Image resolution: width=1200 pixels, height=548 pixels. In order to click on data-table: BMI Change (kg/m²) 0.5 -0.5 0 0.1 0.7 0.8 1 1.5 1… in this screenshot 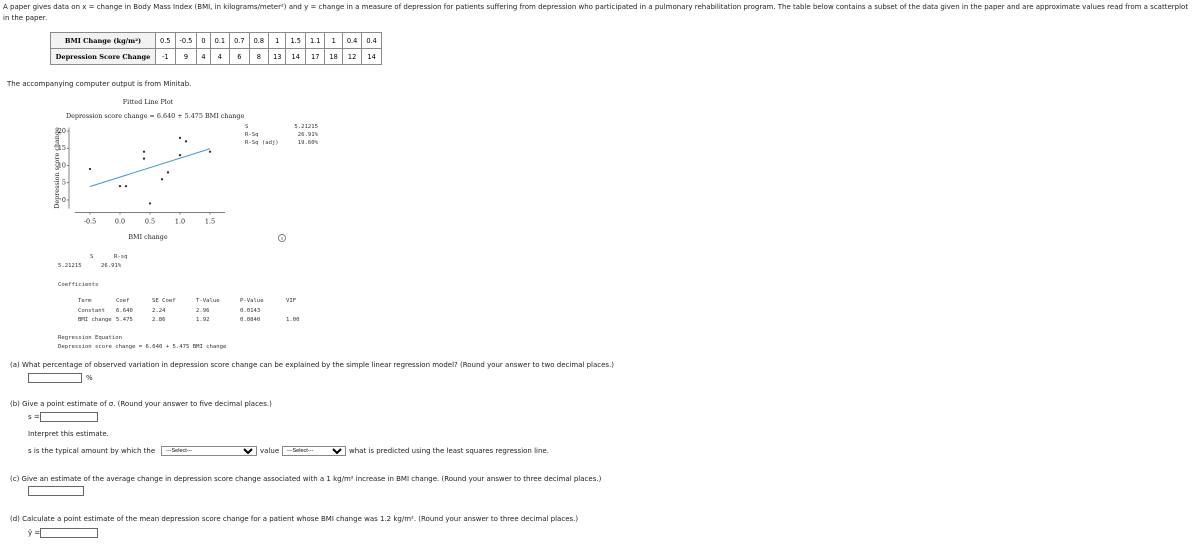, I will do `click(216, 48)`.